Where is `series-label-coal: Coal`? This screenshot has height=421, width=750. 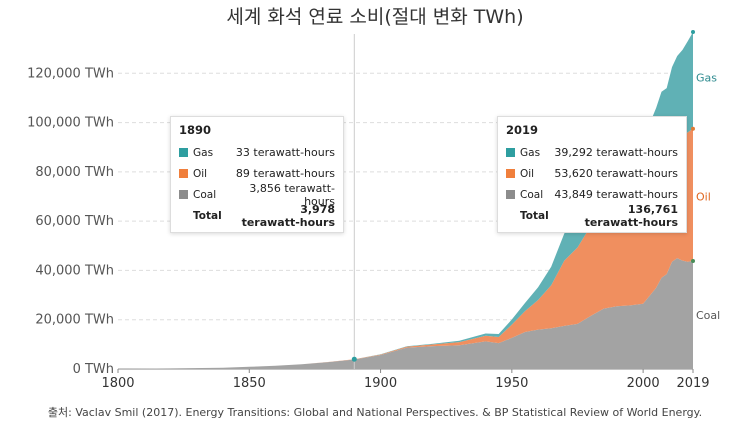 series-label-coal: Coal is located at coordinates (708, 315).